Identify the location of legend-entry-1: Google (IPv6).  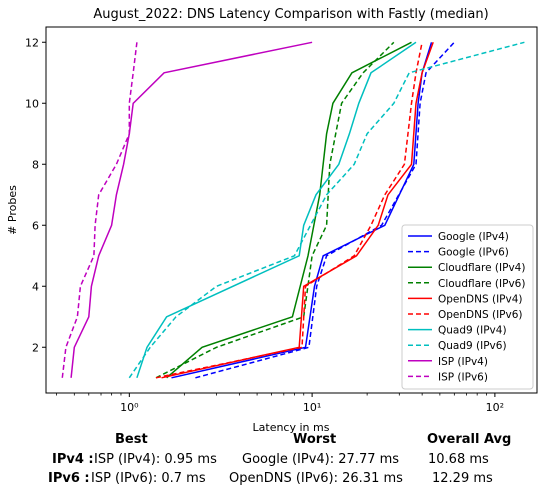
(473, 253).